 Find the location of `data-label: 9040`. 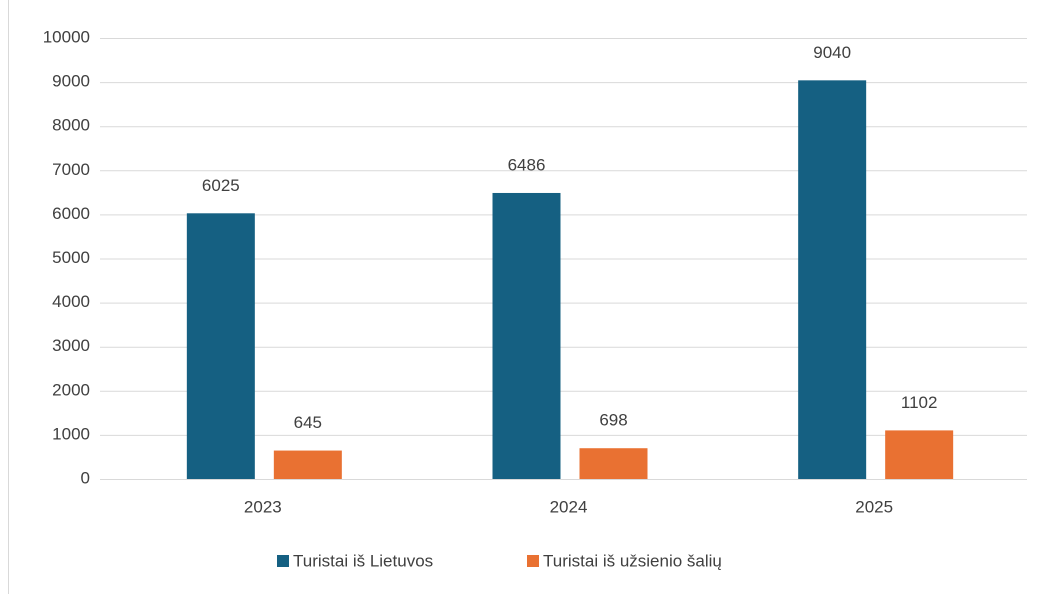

data-label: 9040 is located at coordinates (832, 52).